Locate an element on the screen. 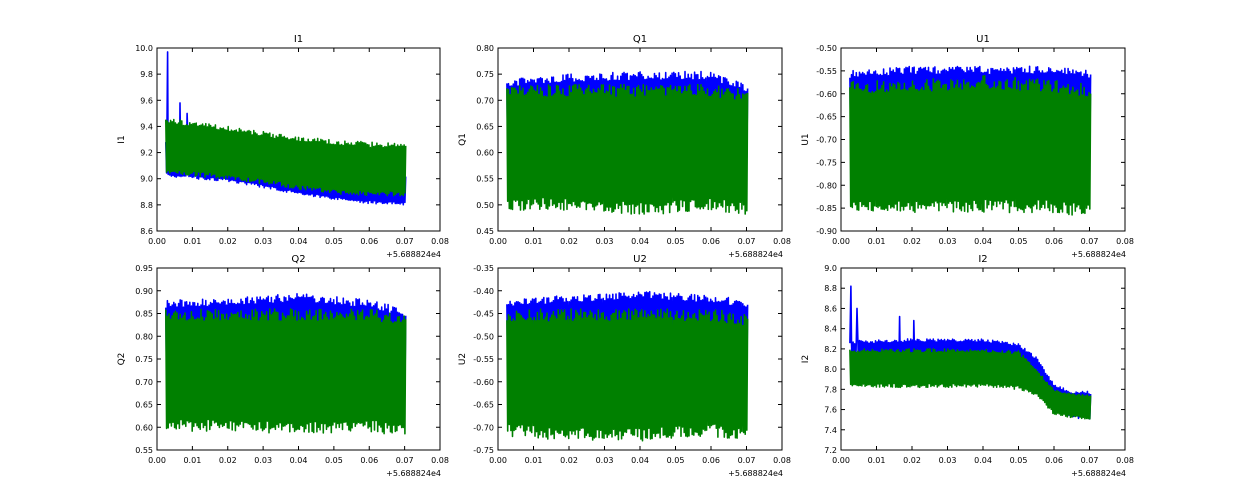 The image size is (1250, 500). y-tick-label: 0.45 is located at coordinates (485, 231).